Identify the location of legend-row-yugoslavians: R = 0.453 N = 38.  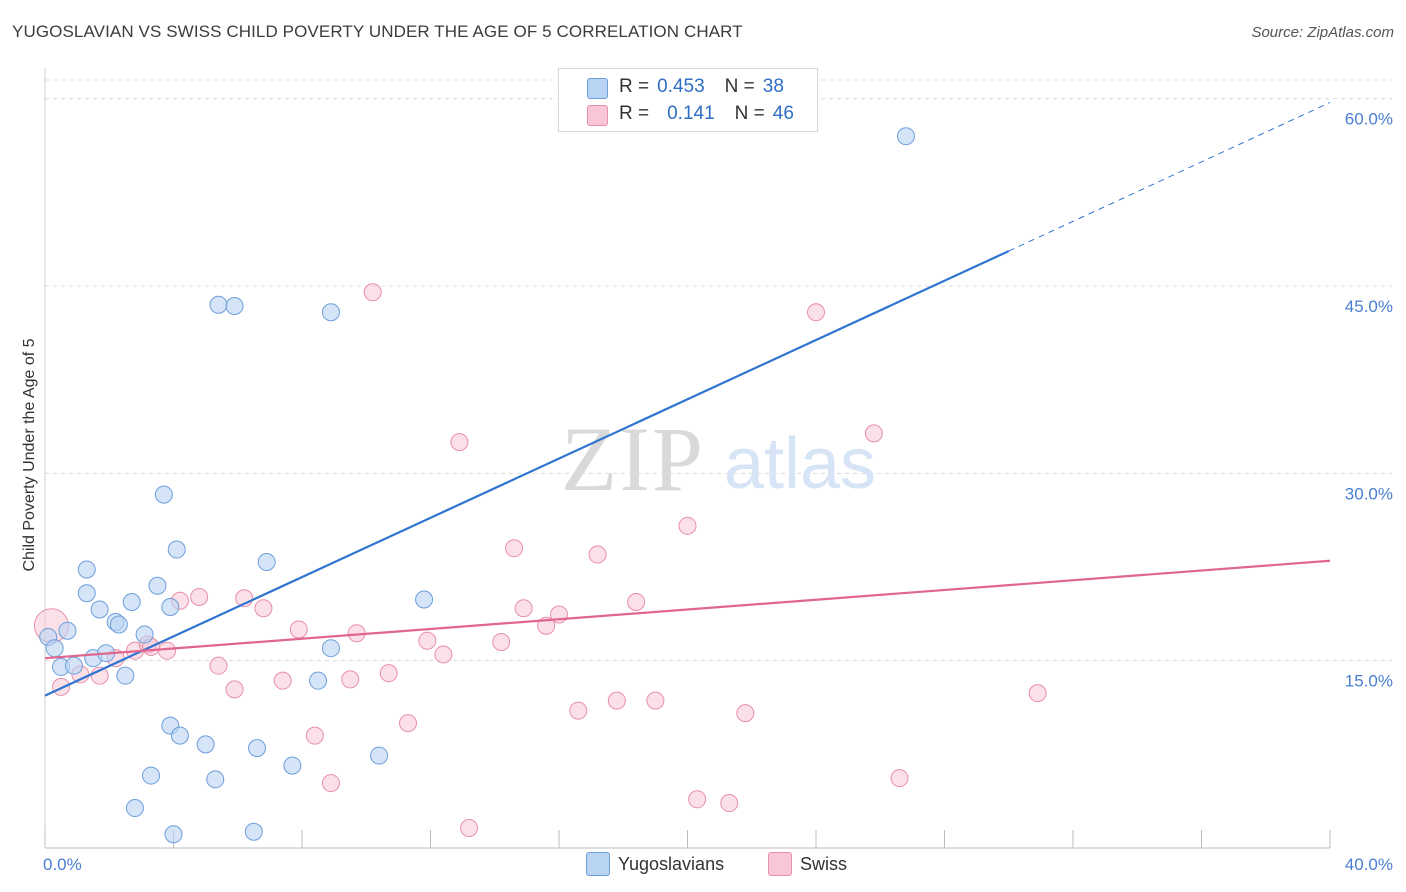
(701, 87).